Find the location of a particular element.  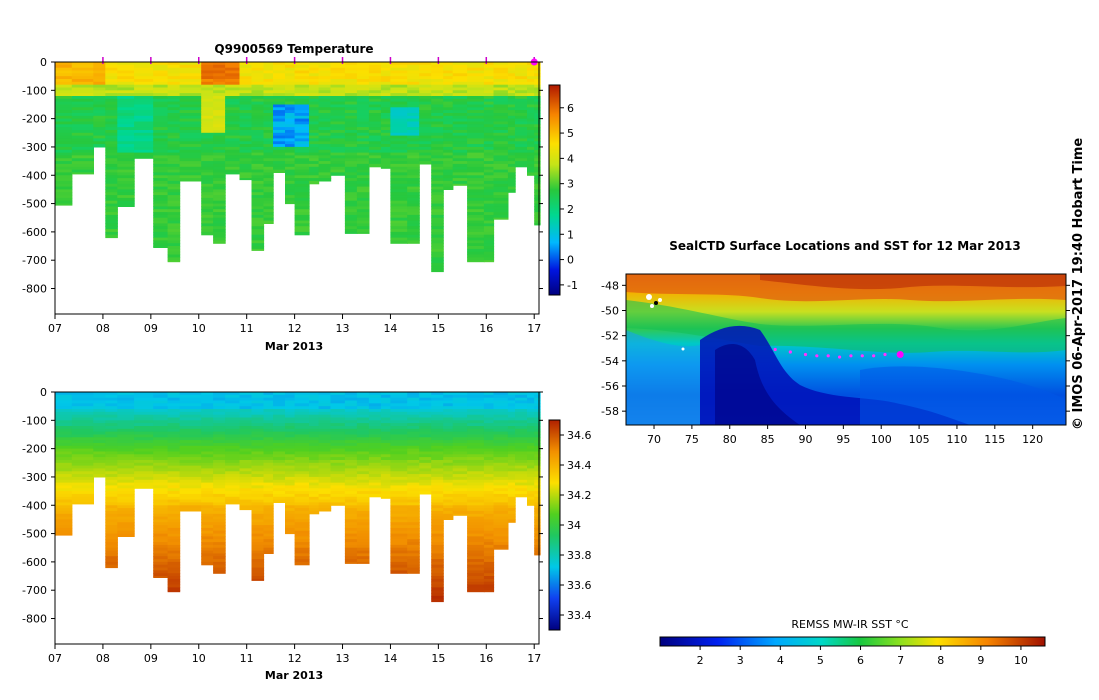

x-tick-label: 17 is located at coordinates (534, 328).